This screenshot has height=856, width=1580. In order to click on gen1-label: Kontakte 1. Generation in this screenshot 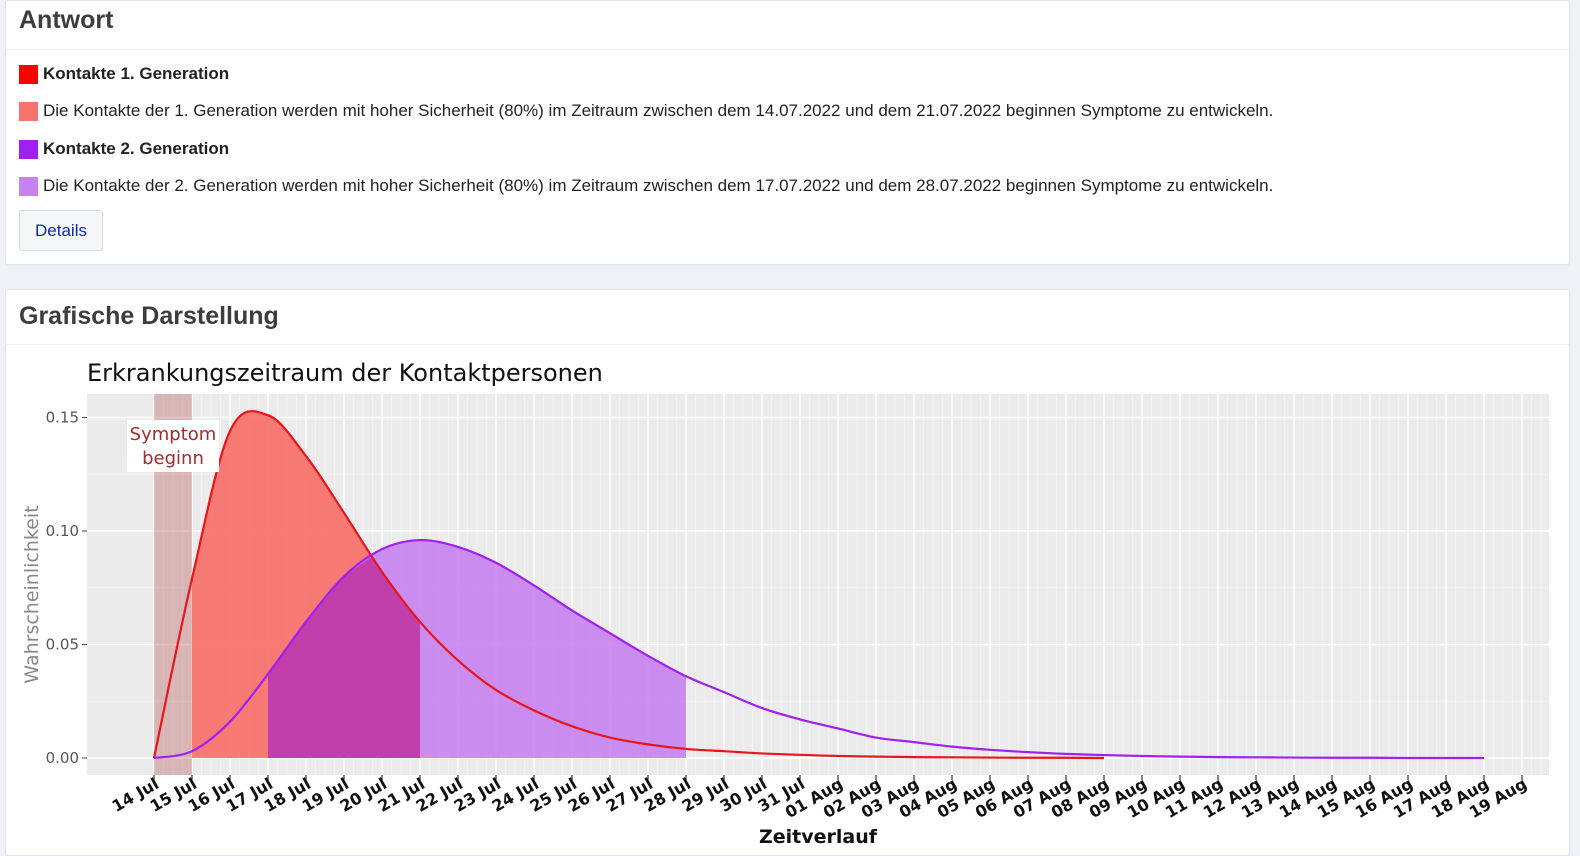, I will do `click(136, 73)`.